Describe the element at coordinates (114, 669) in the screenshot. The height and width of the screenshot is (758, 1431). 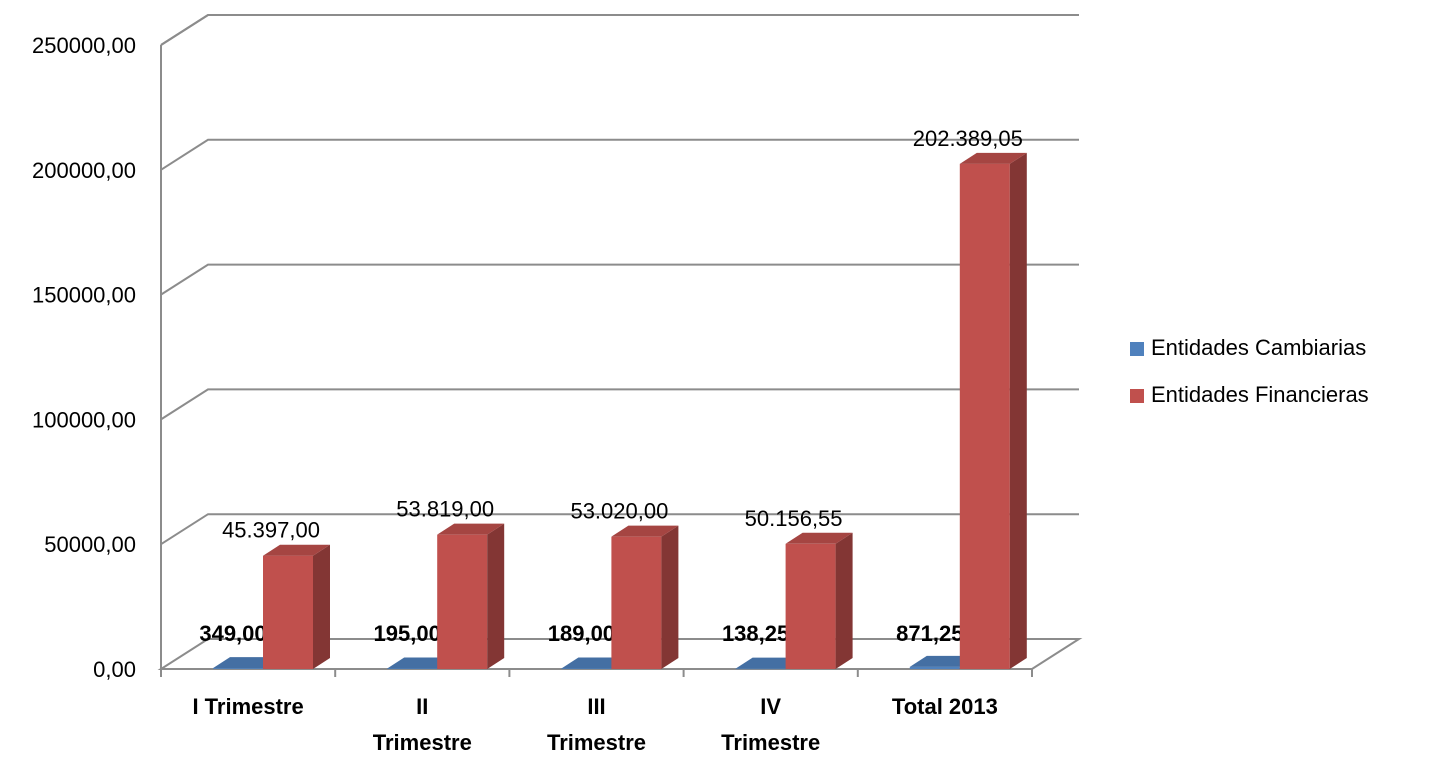
I see `y-tick-label: 0,00` at that location.